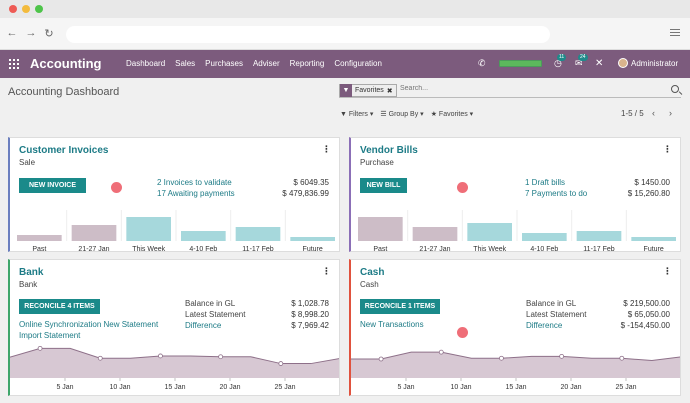  What do you see at coordinates (307, 63) in the screenshot?
I see `menu-reporting: Reporting` at bounding box center [307, 63].